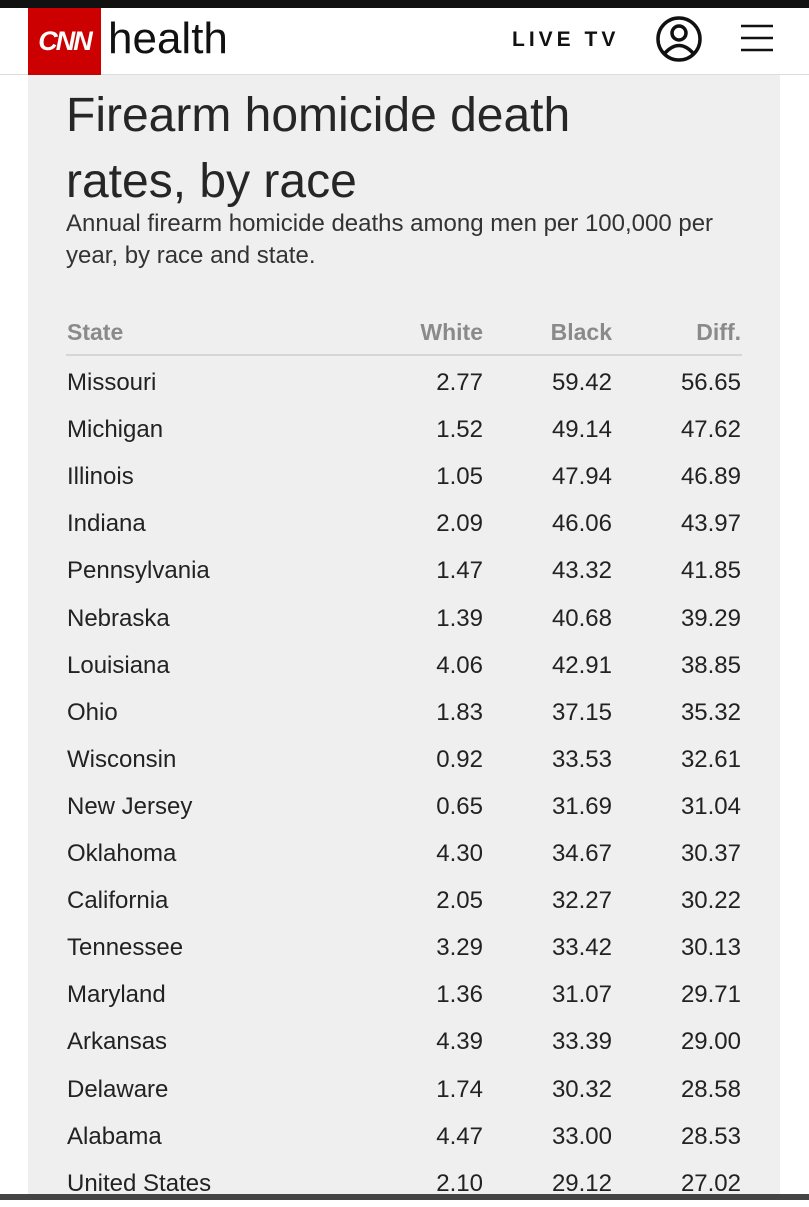 The height and width of the screenshot is (1207, 809). Describe the element at coordinates (404, 382) in the screenshot. I see `table-row: Missouri 2.77 59.42 56.65` at that location.